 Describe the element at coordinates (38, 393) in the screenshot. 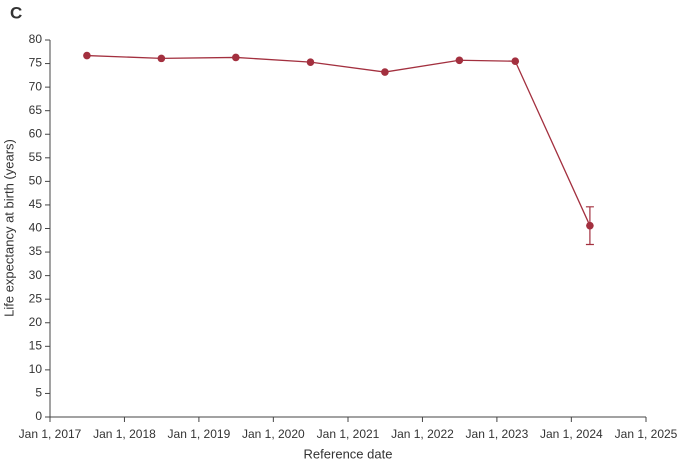

I see `y-tick-label: 5` at that location.